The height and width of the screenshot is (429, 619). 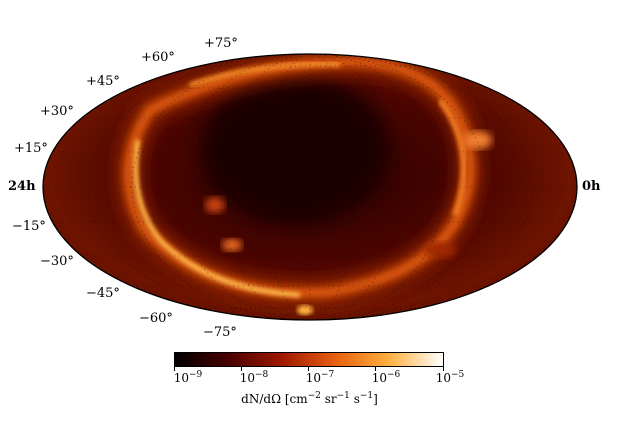 What do you see at coordinates (309, 359) in the screenshot?
I see `colorbar` at bounding box center [309, 359].